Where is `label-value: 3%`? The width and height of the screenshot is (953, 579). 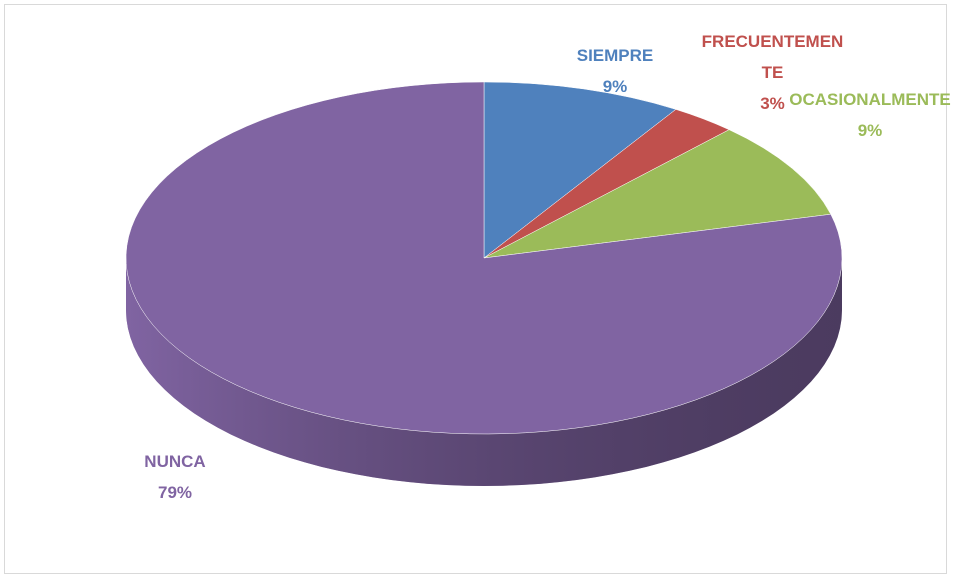 label-value: 3% is located at coordinates (772, 103).